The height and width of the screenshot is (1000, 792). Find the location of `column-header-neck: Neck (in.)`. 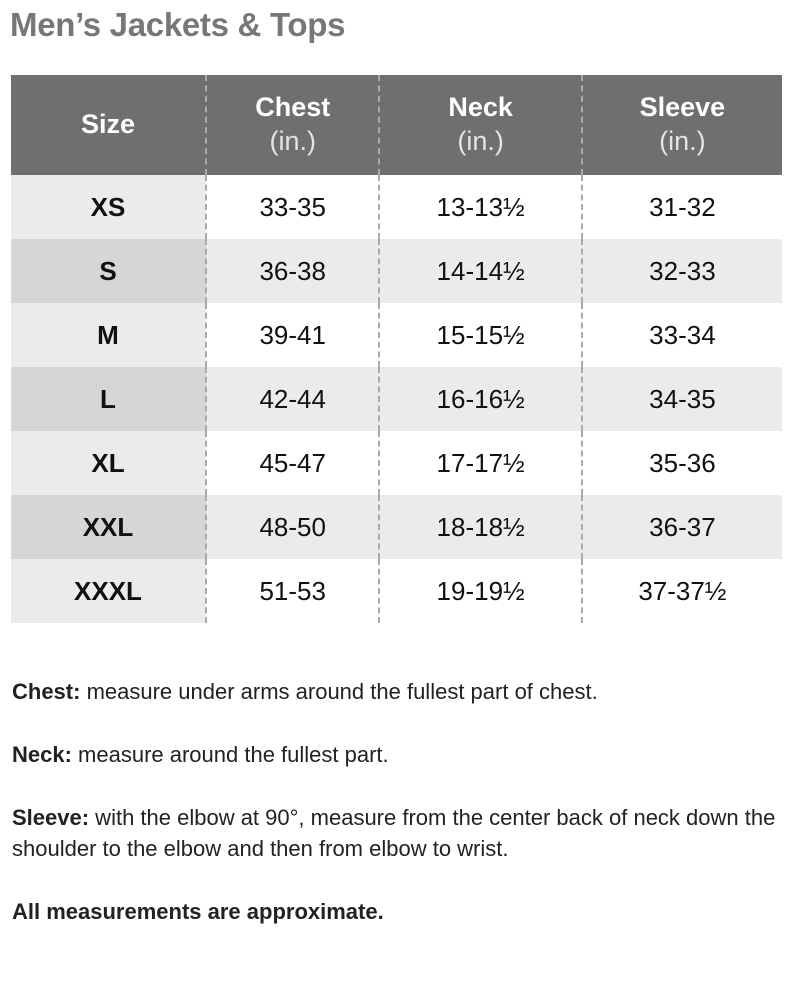

column-header-neck: Neck (in.) is located at coordinates (480, 125).